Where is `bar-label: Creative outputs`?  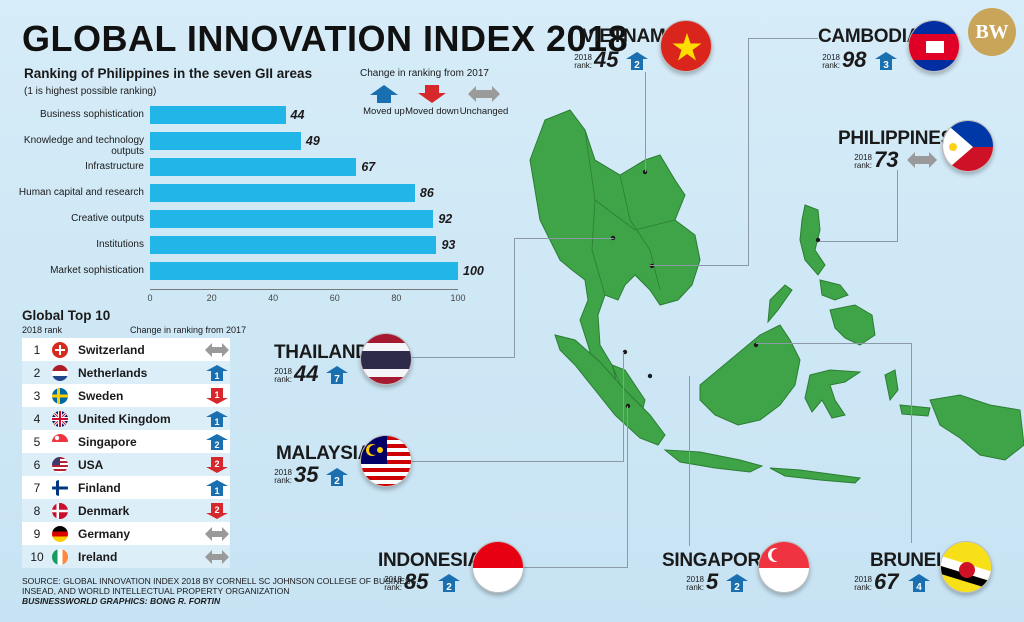
bar-label: Creative outputs is located at coordinates (107, 218).